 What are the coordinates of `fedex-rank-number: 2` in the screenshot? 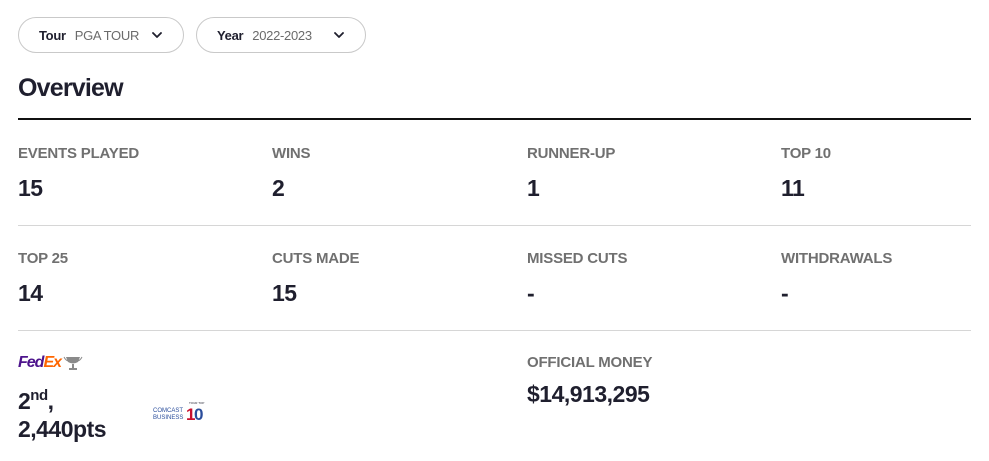 It's located at (24, 401).